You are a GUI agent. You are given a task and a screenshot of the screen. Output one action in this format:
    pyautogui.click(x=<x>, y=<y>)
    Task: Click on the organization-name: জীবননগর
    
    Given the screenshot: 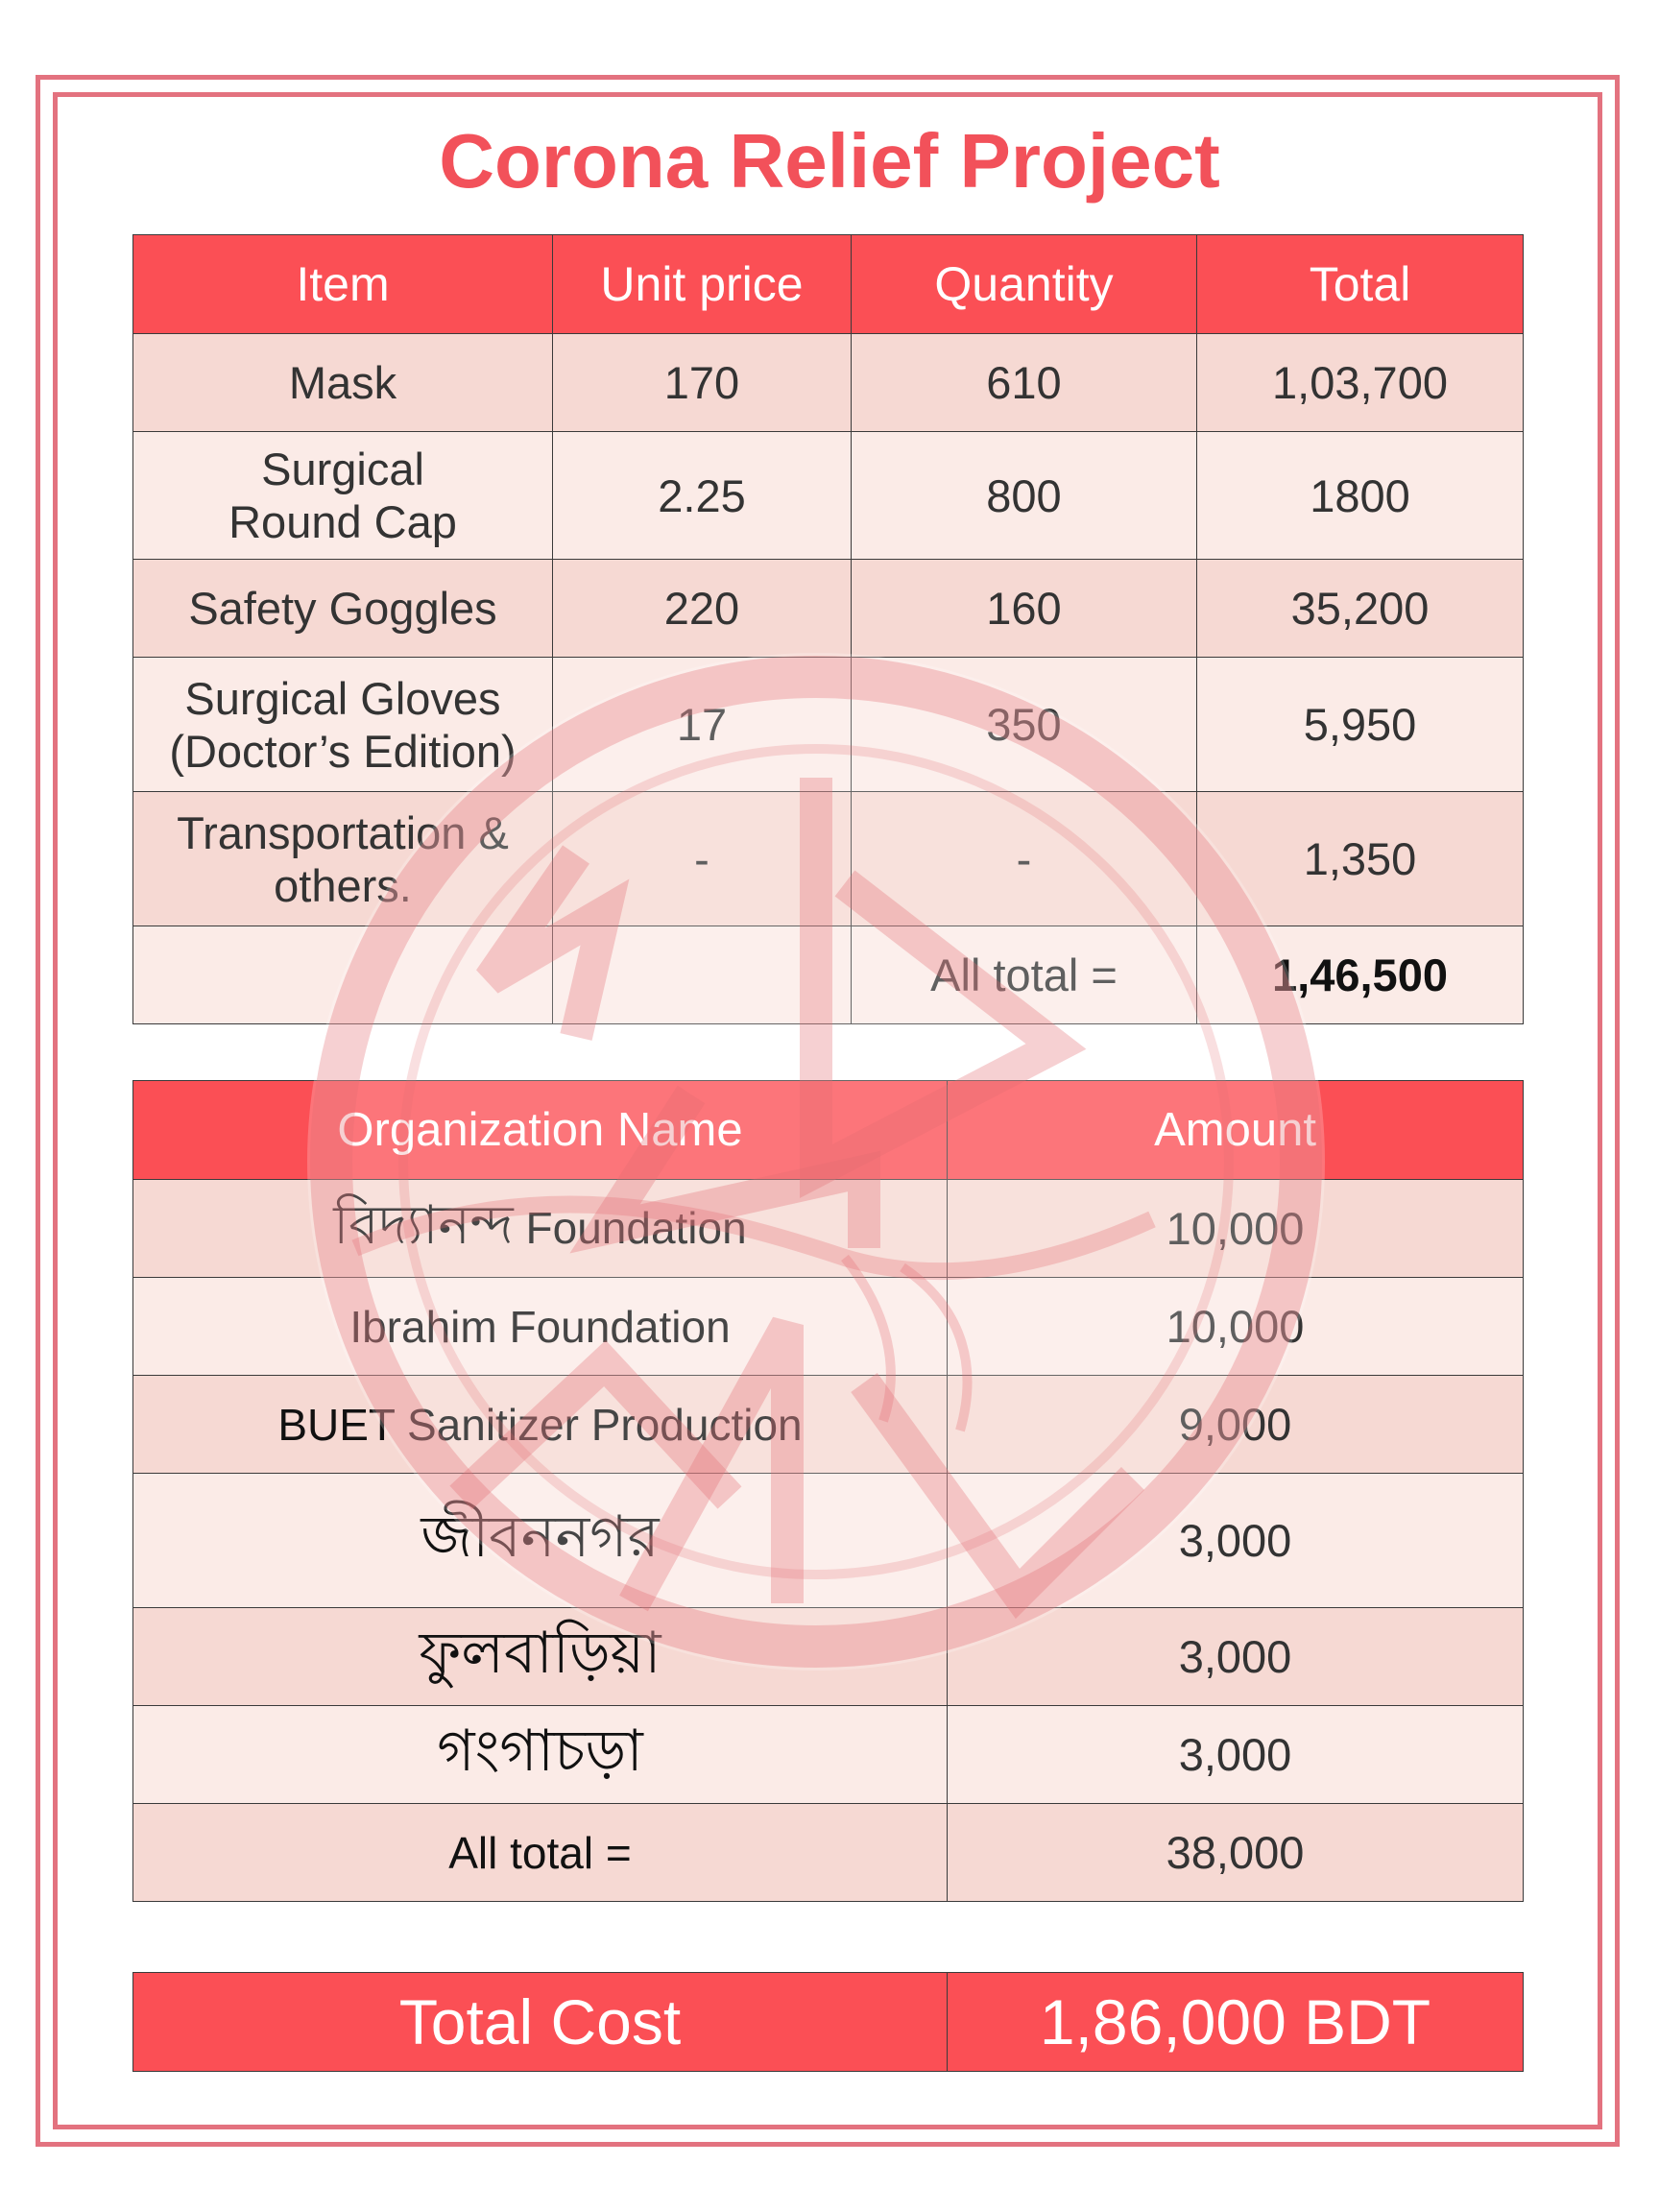 What is the action you would take?
    pyautogui.click(x=540, y=1540)
    